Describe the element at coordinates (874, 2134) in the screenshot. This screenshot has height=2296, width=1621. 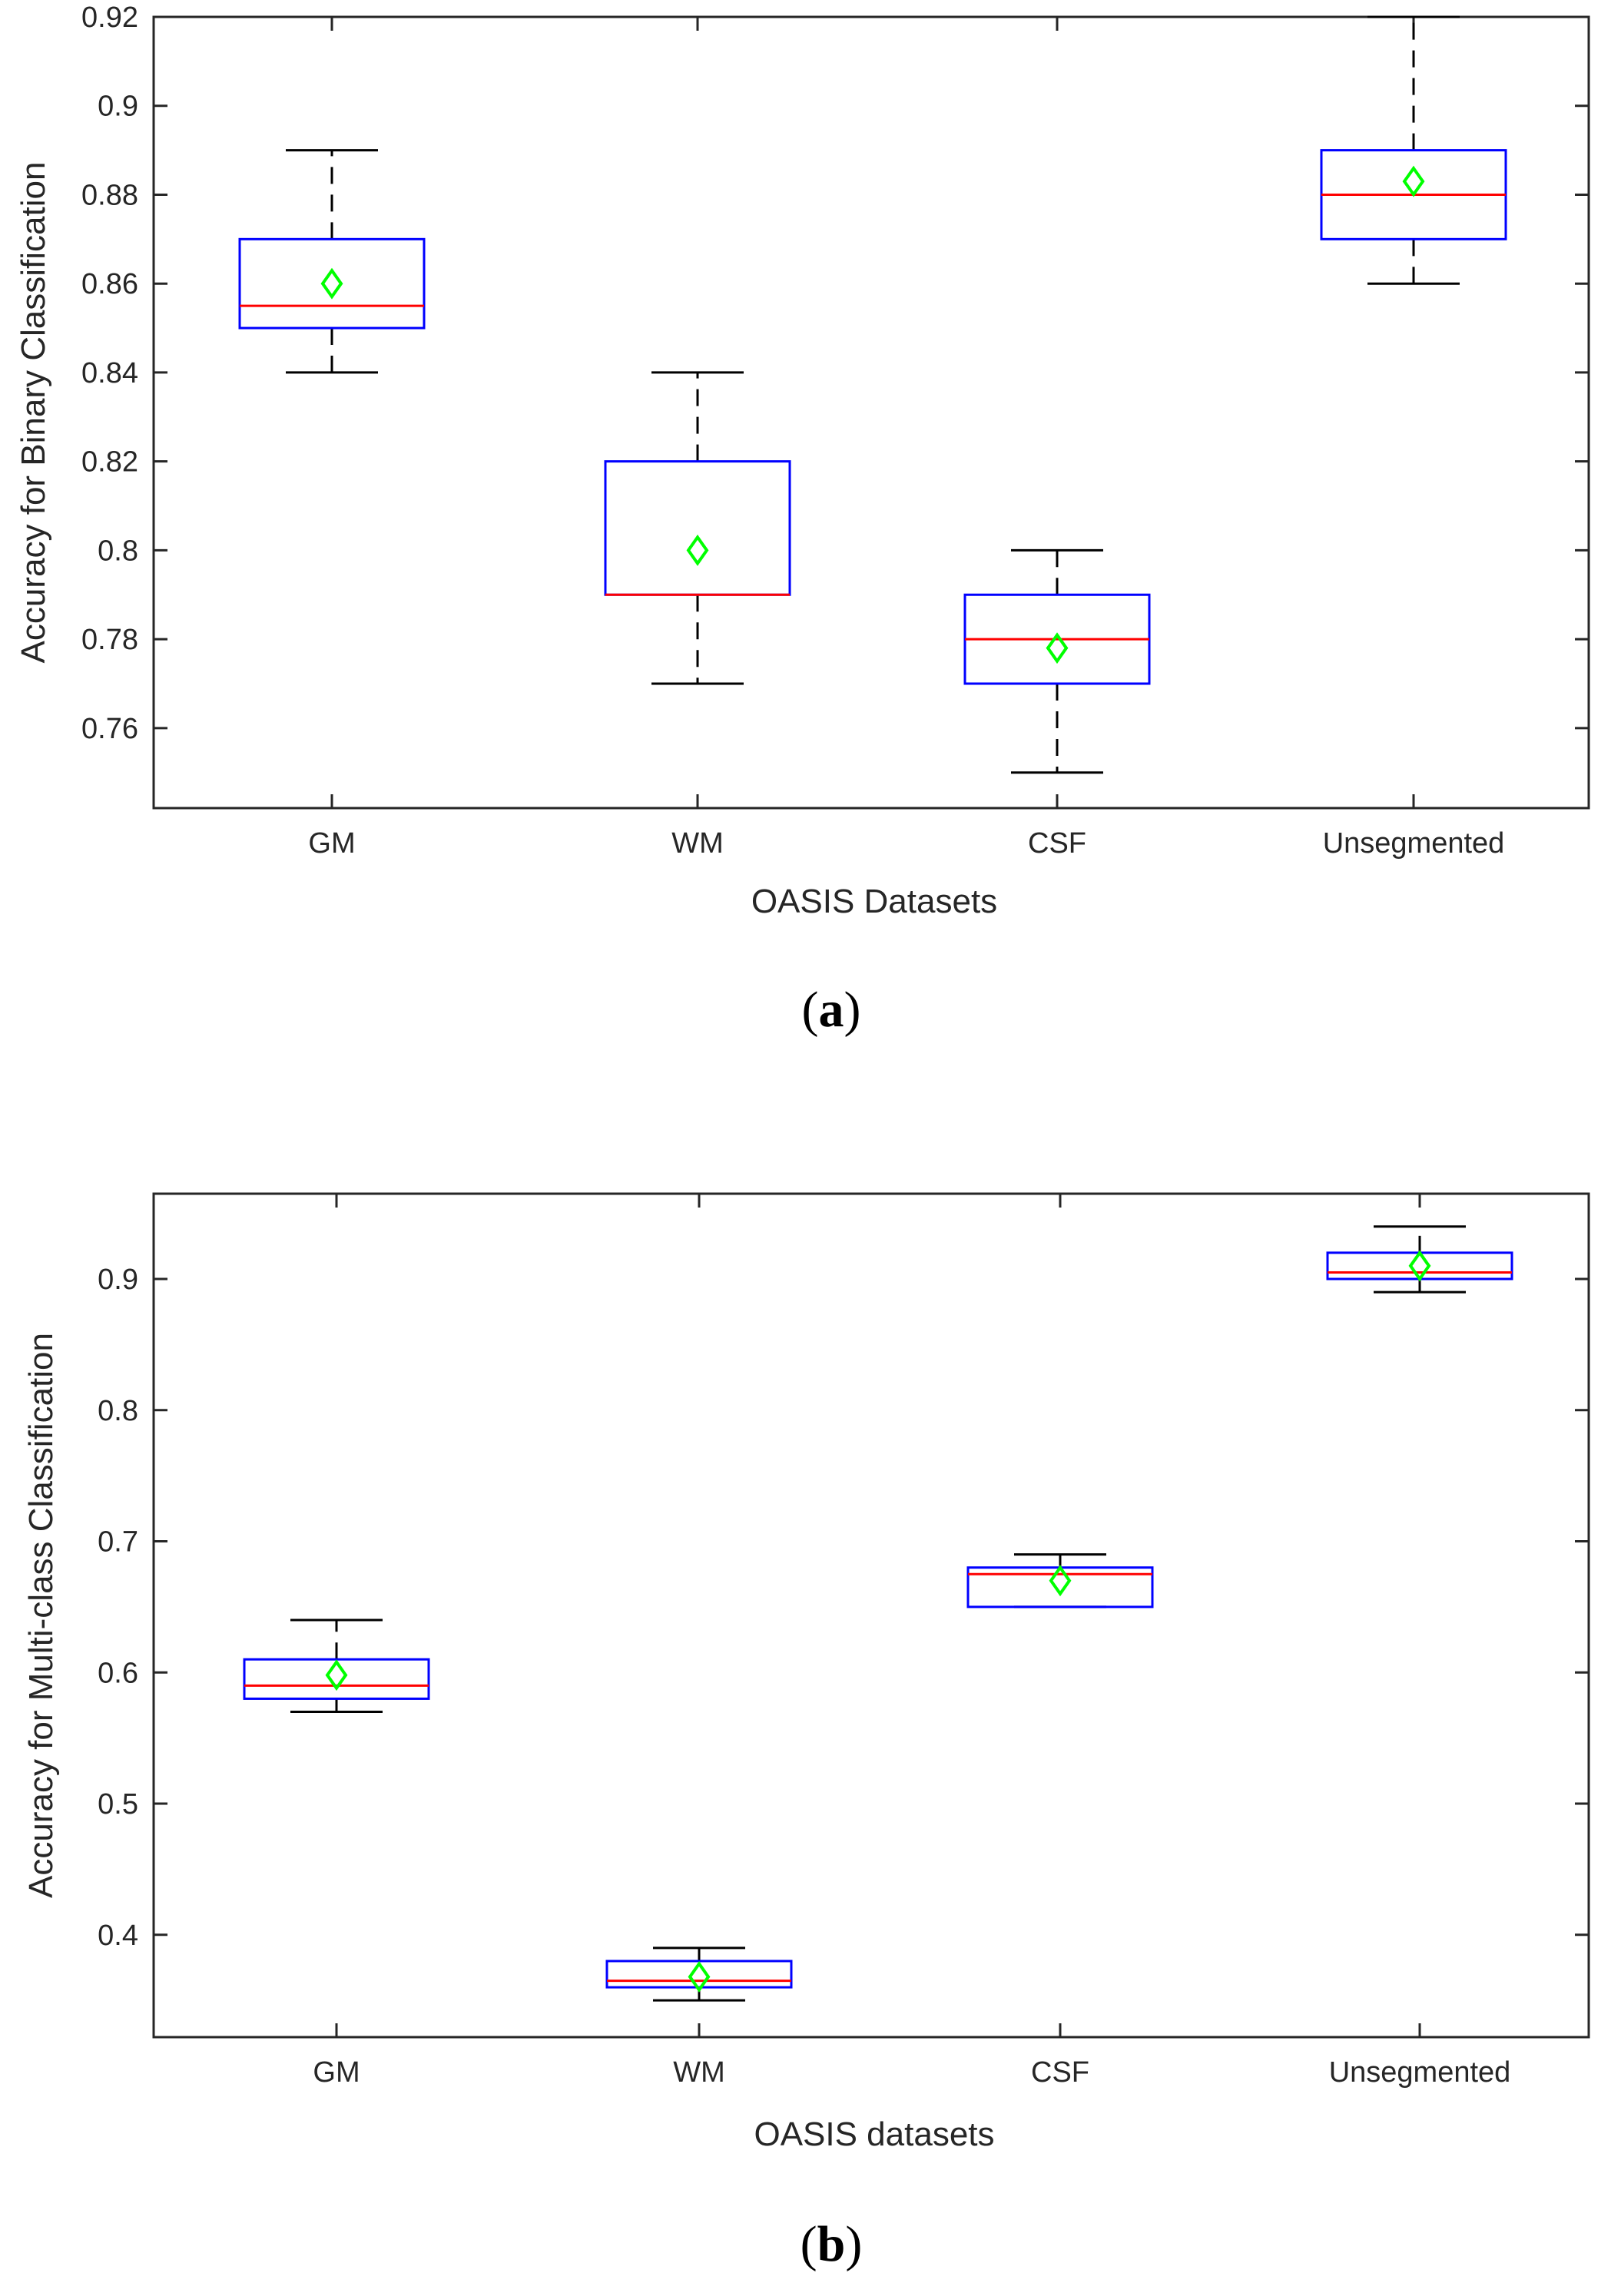
I see `x-axis-label: OASIS datasets` at that location.